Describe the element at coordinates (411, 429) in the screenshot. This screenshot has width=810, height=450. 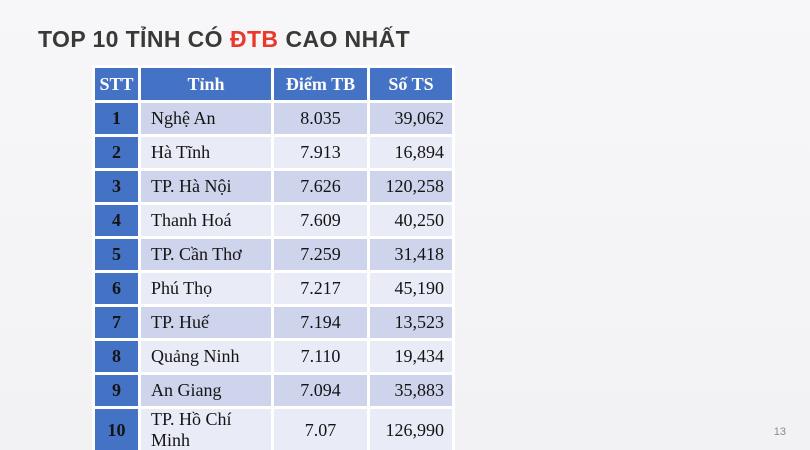
I see `cell-candidate-count: 126,990` at that location.